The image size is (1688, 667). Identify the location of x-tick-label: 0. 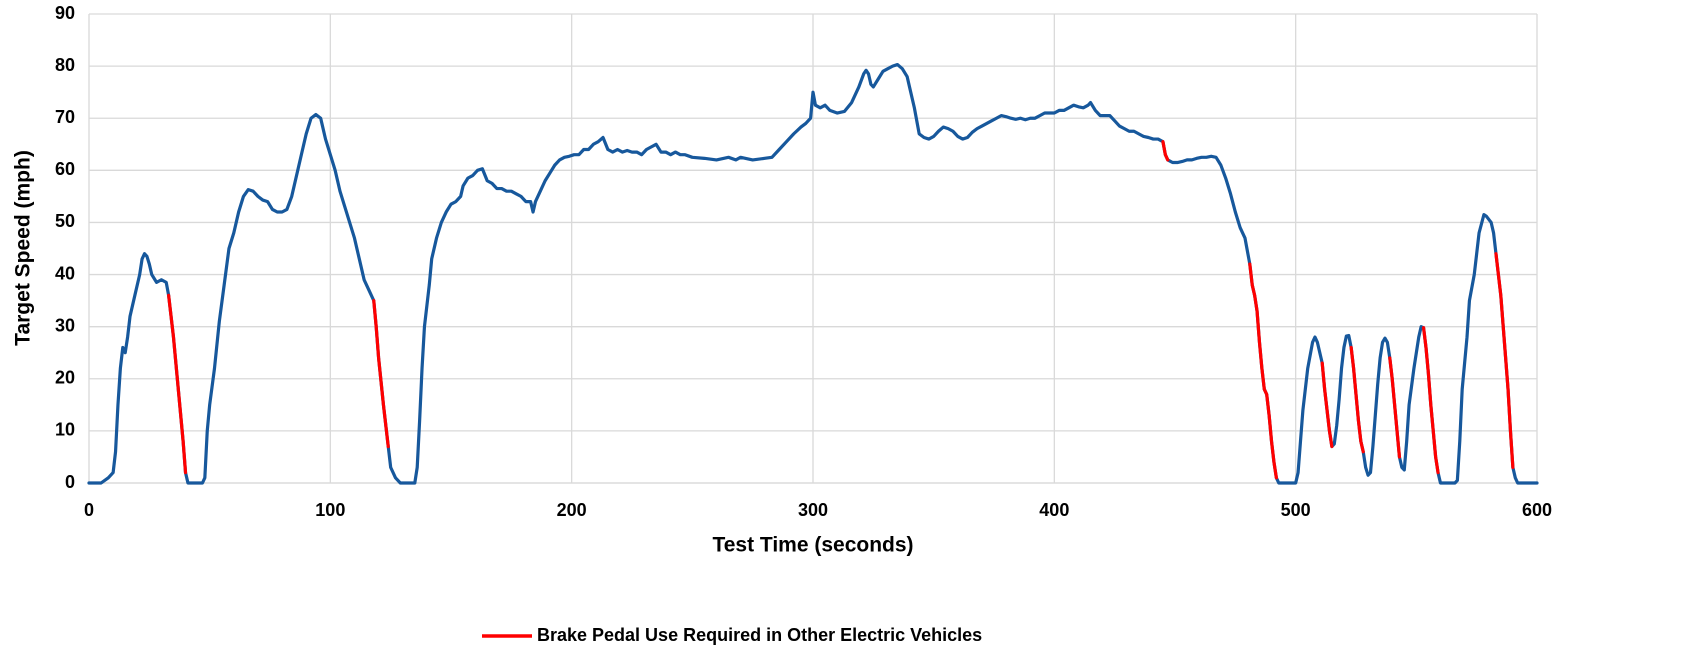
(89, 510).